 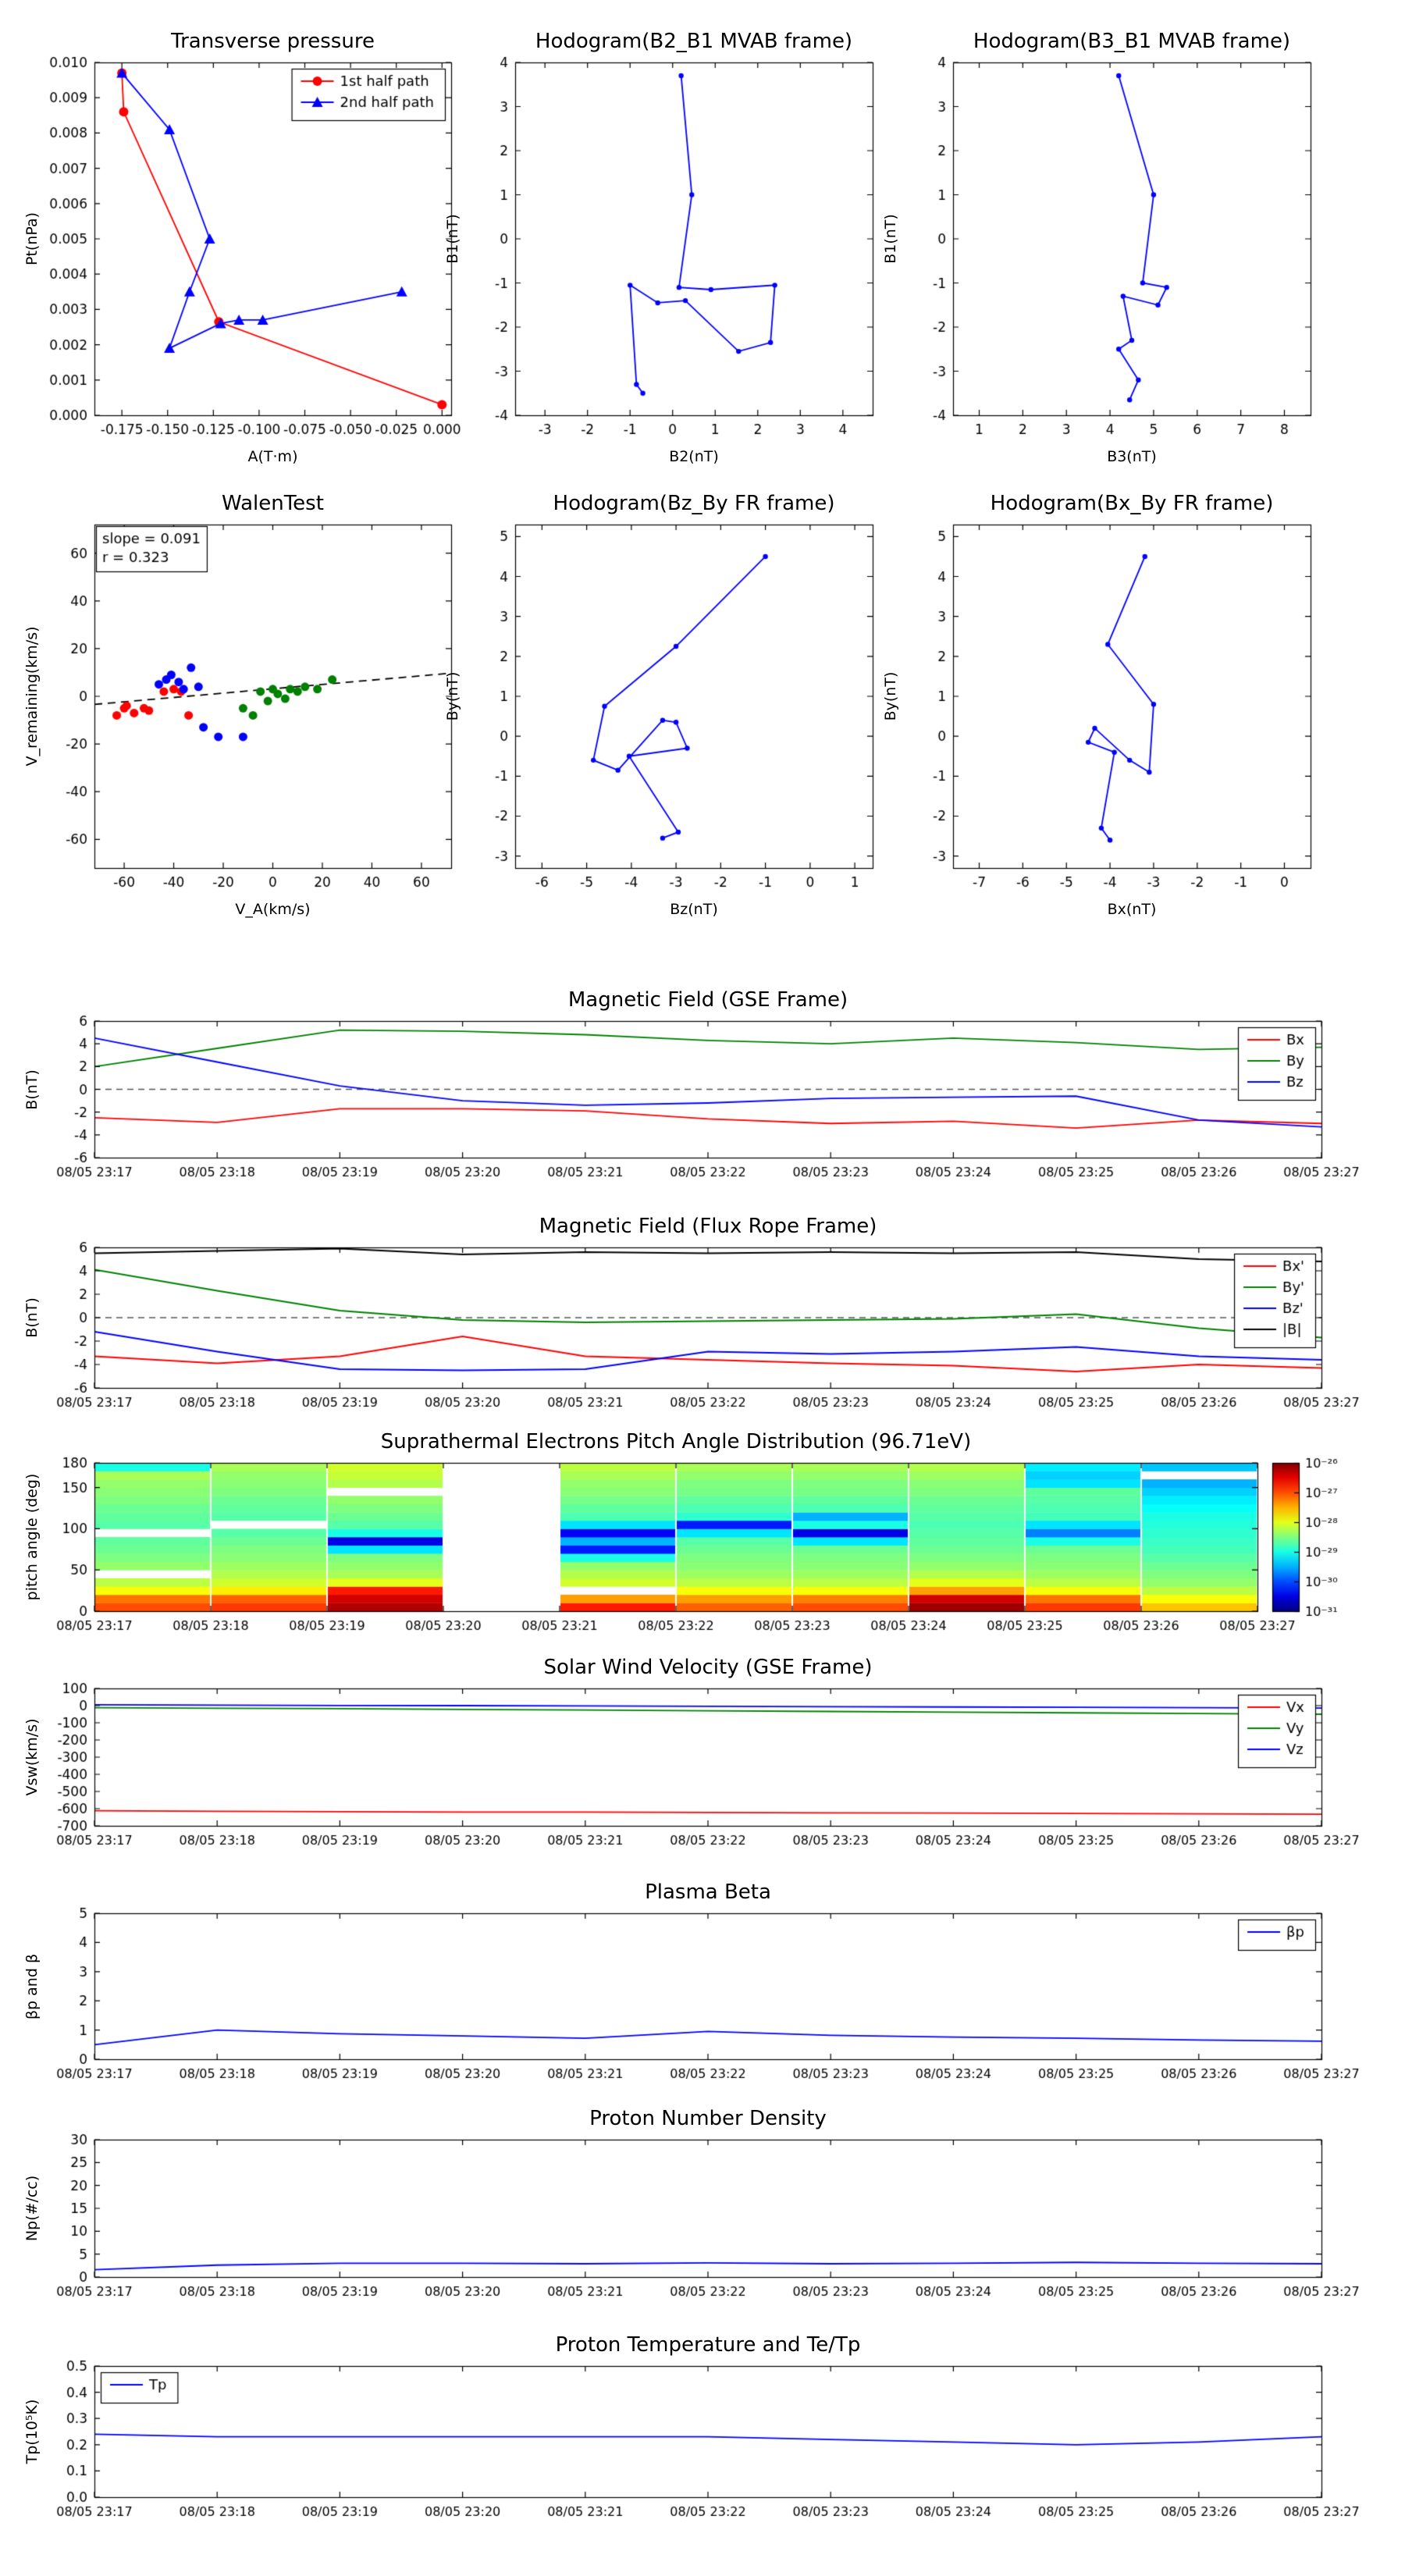 What do you see at coordinates (708, 2345) in the screenshot?
I see `panel-title-proton-temperature: Proton Temperature and Te/Tp` at bounding box center [708, 2345].